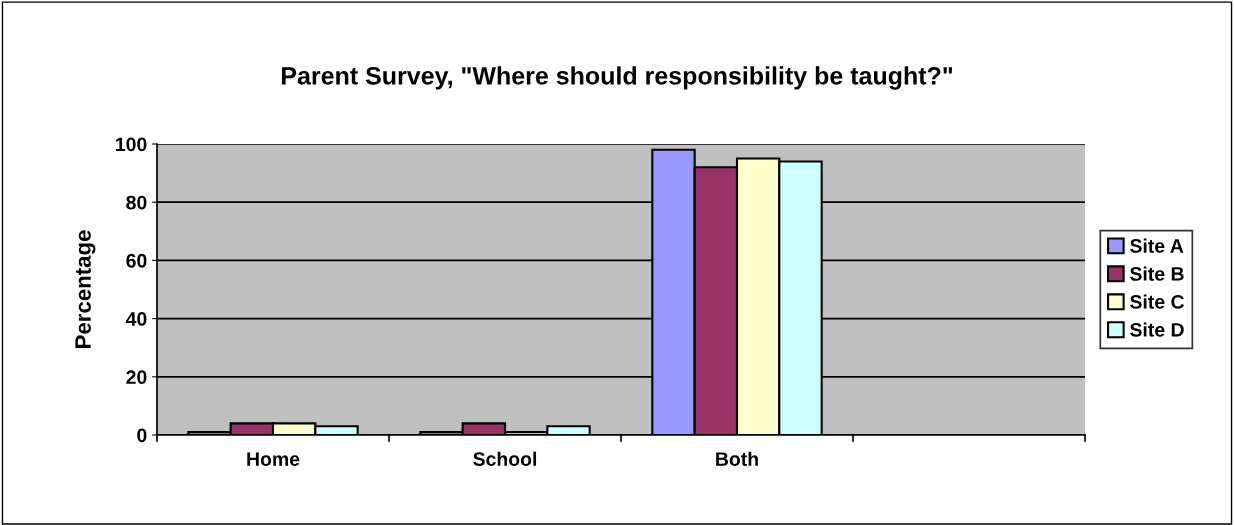  Describe the element at coordinates (136, 202) in the screenshot. I see `y-tick-label: 80` at that location.